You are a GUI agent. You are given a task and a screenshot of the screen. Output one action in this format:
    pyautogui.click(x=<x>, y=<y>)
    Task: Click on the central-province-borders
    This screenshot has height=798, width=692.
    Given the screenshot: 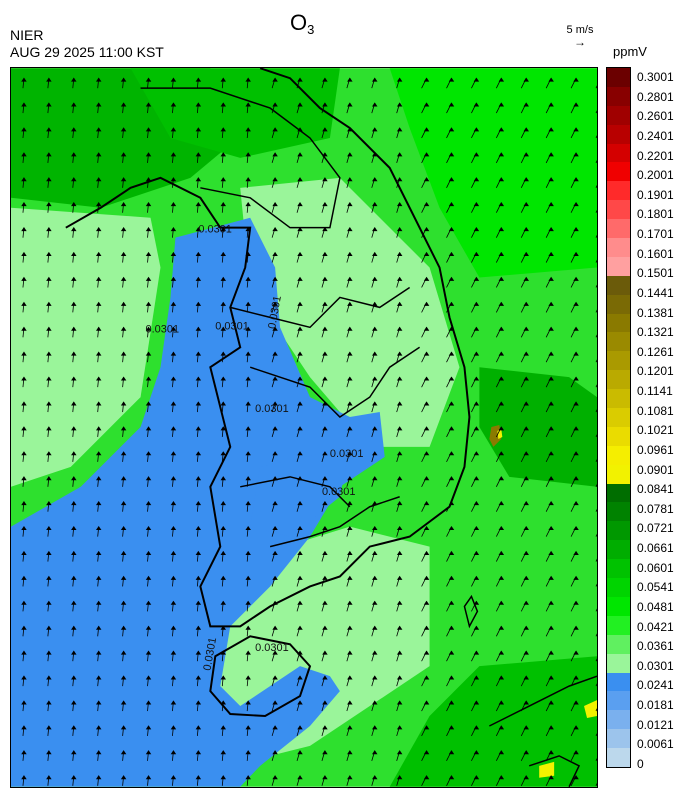 What is the action you would take?
    pyautogui.click(x=325, y=352)
    